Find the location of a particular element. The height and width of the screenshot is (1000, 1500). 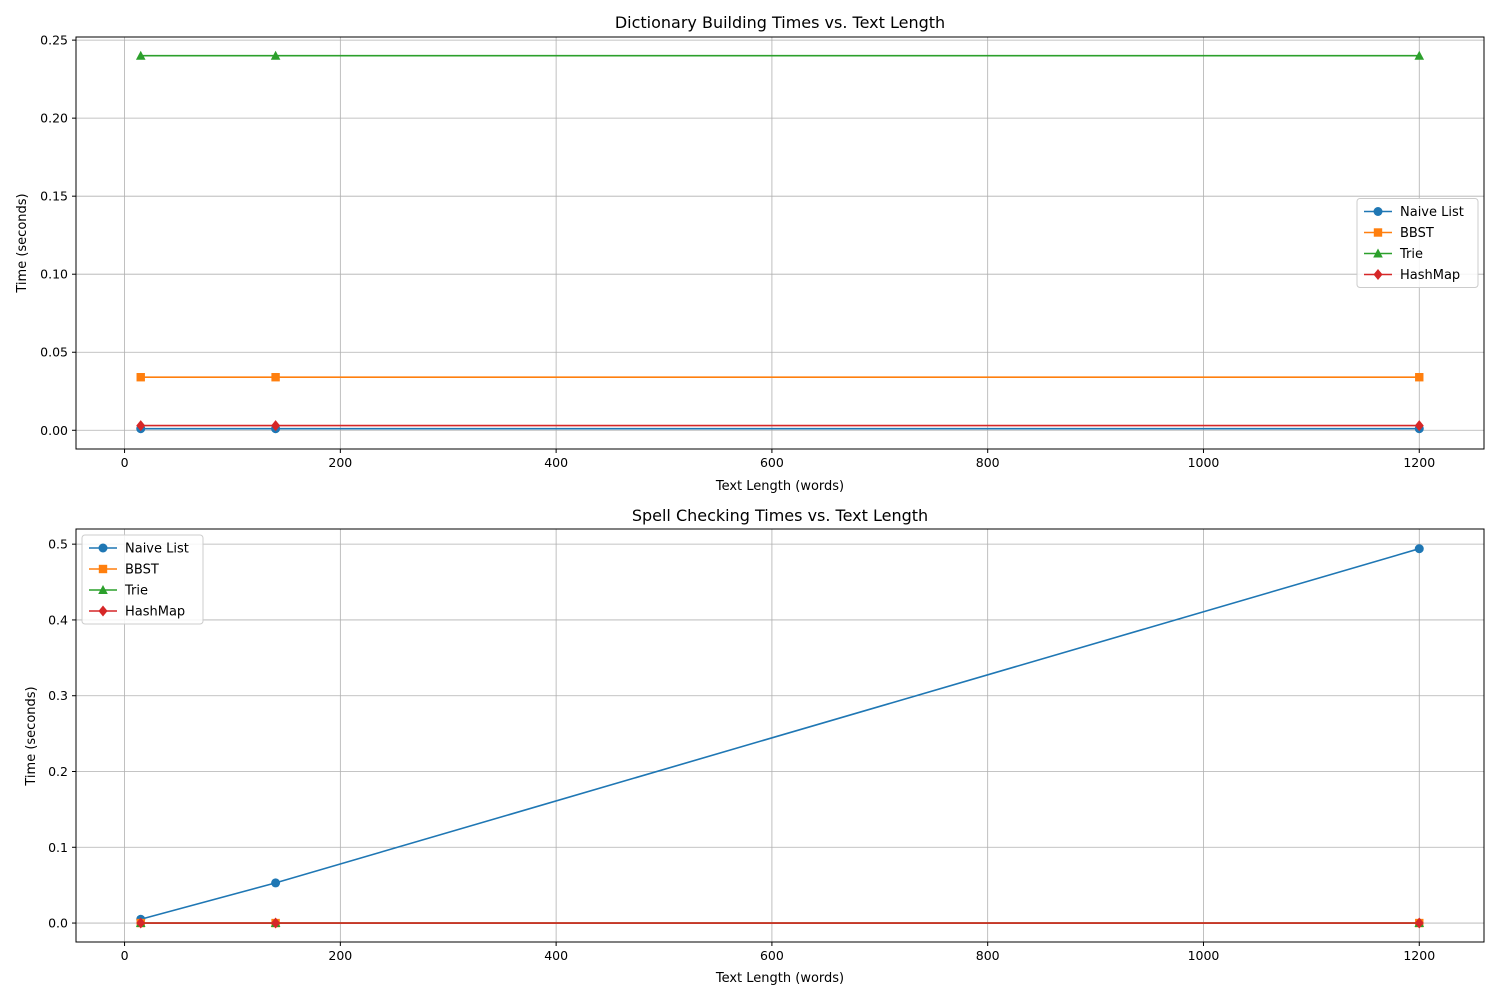

y-tick-label: 0.0 is located at coordinates (58, 923).